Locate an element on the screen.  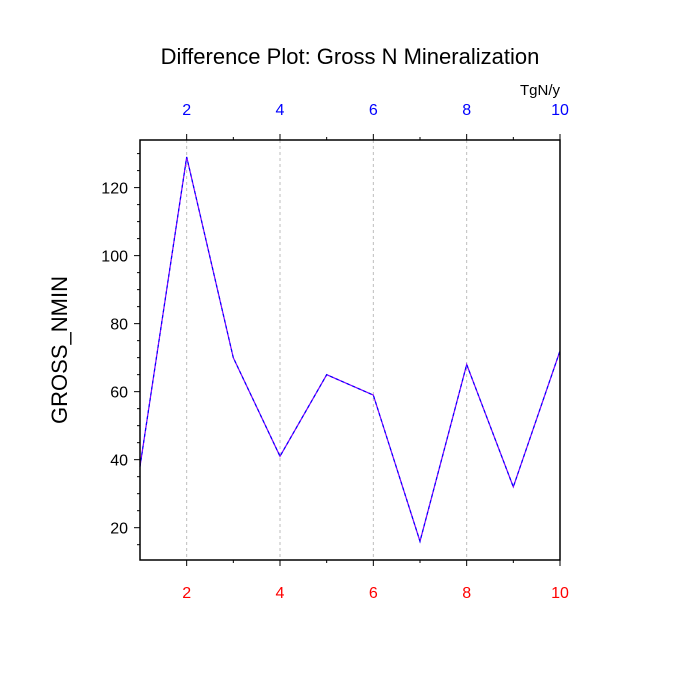
y-tick-label-40: 40 is located at coordinates (119, 461).